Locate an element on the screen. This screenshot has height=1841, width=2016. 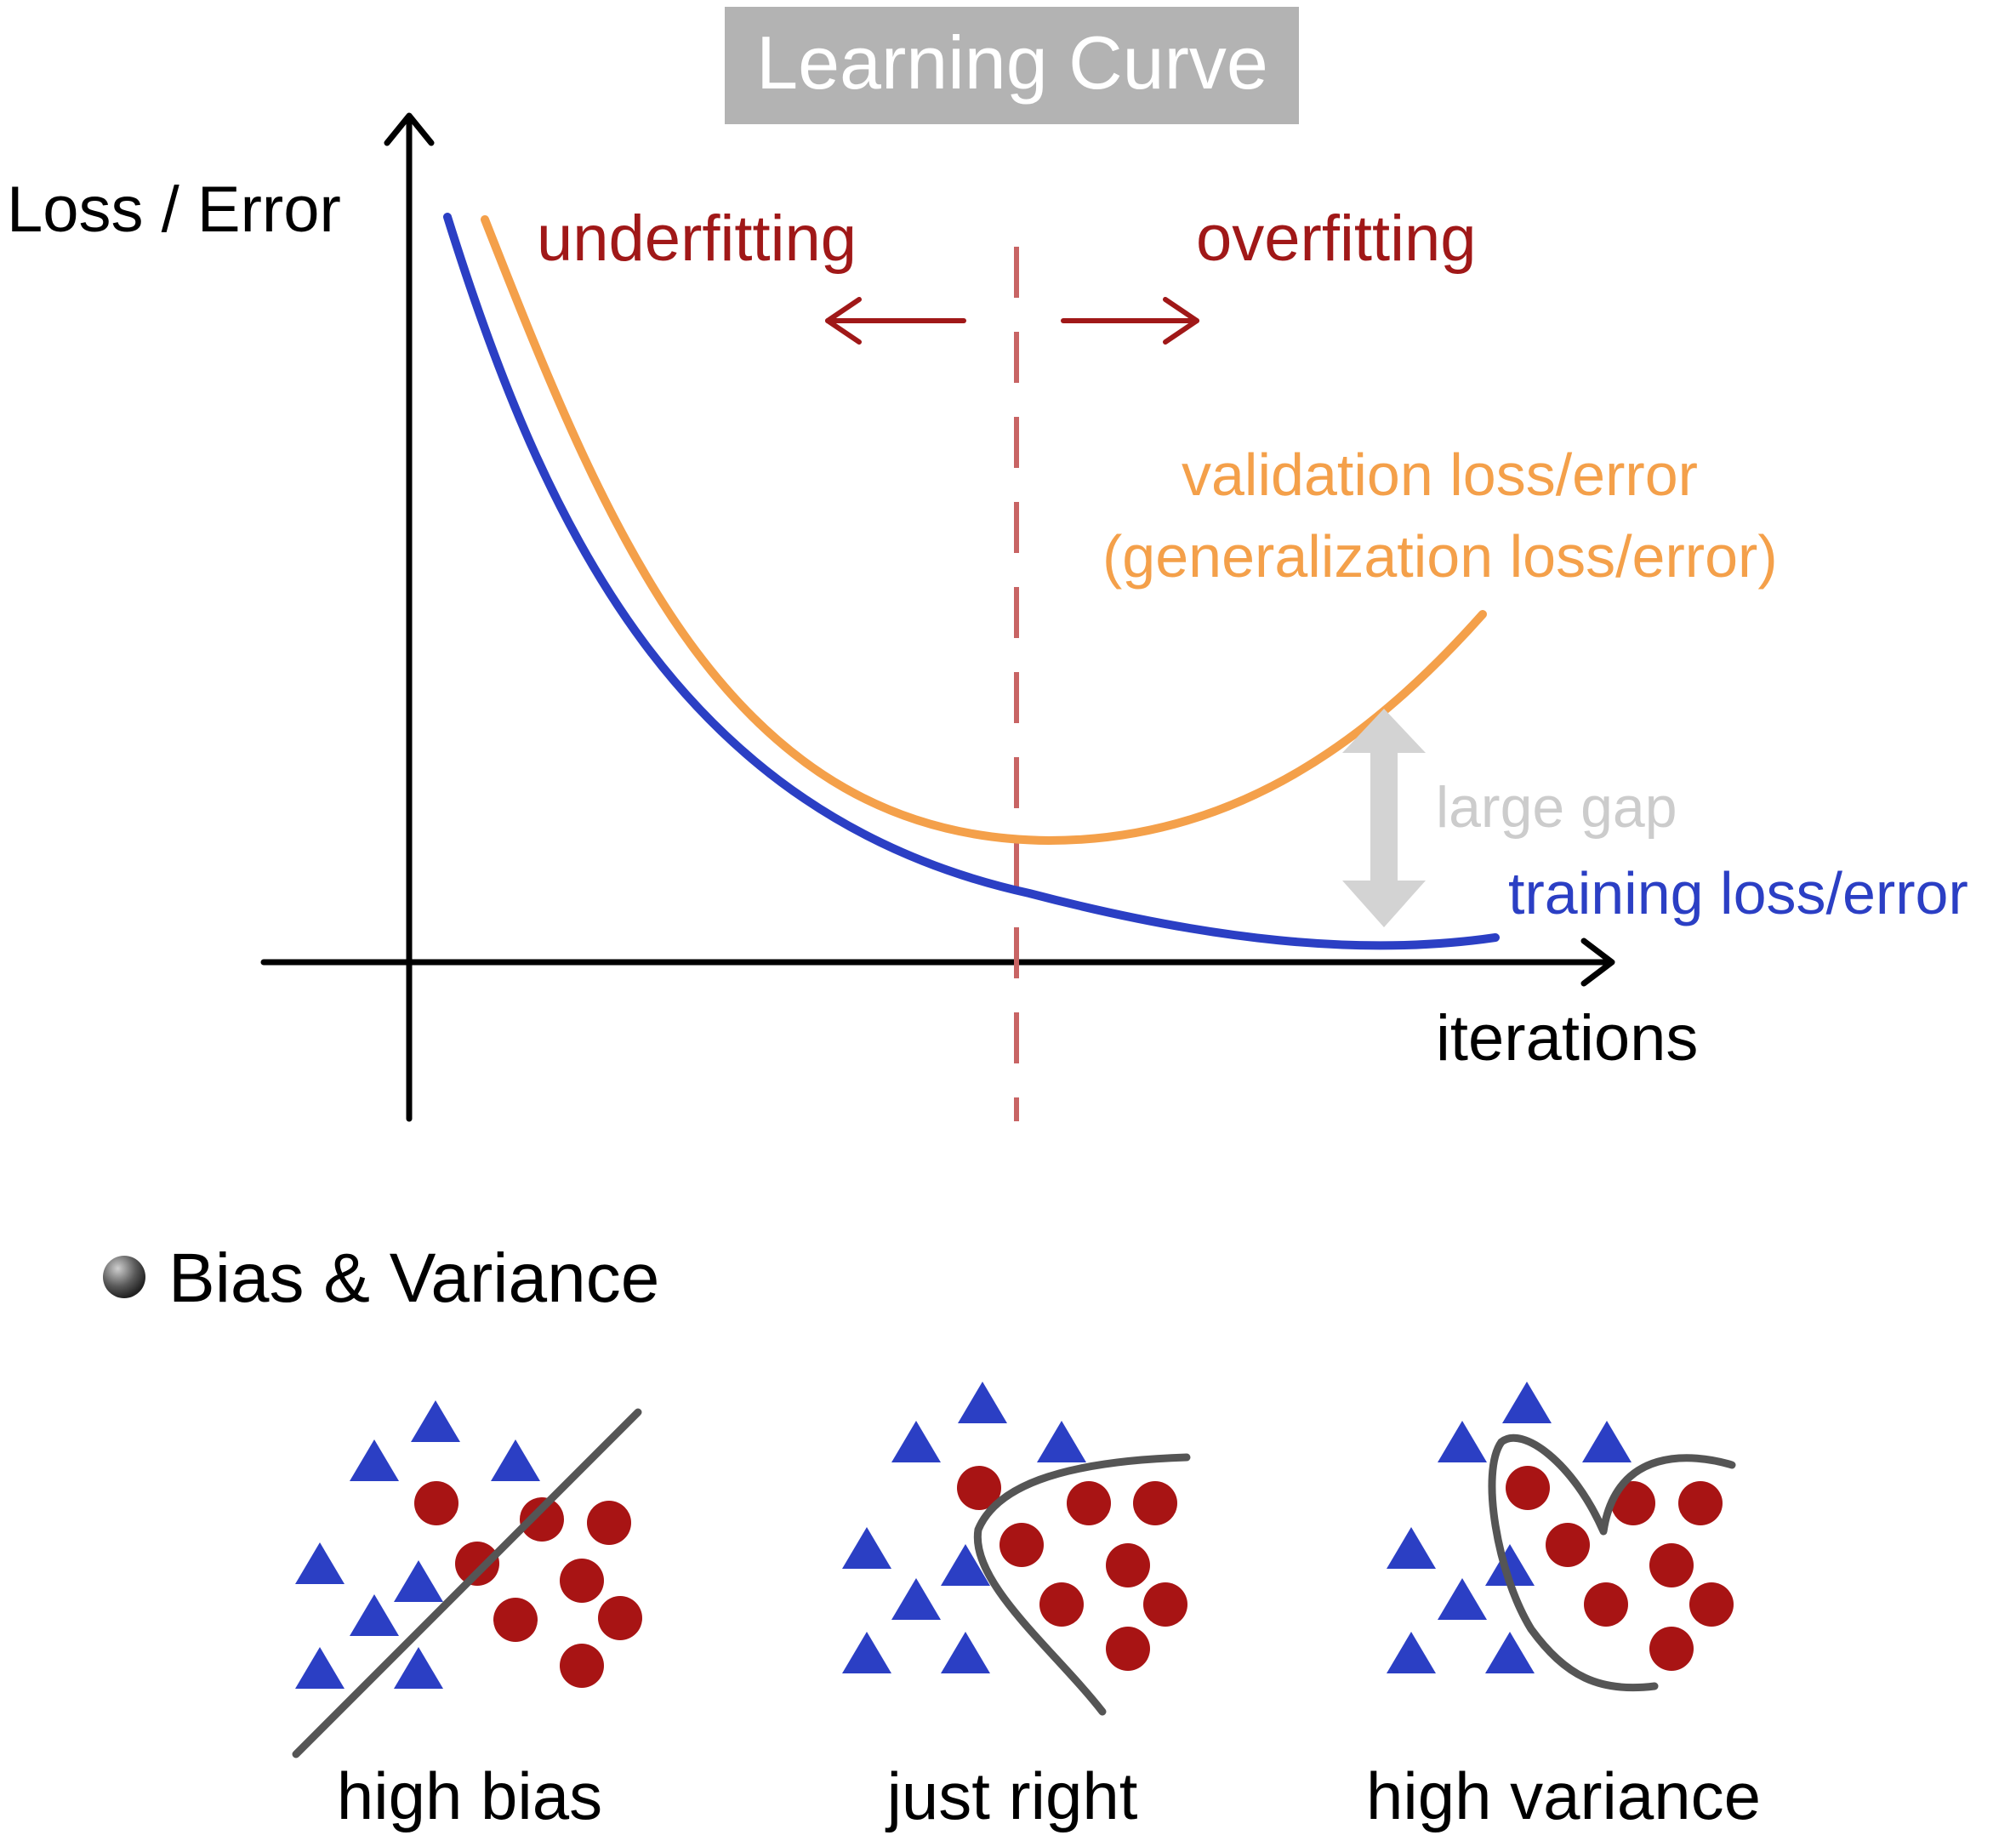
underfitting-arrow is located at coordinates (895, 321).